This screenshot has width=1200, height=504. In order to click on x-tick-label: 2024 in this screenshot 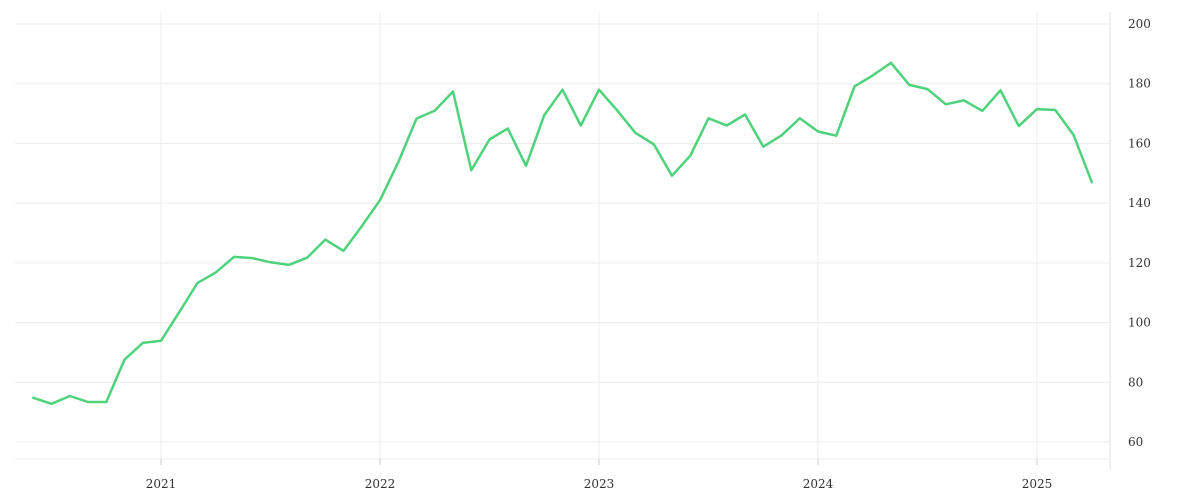, I will do `click(818, 484)`.